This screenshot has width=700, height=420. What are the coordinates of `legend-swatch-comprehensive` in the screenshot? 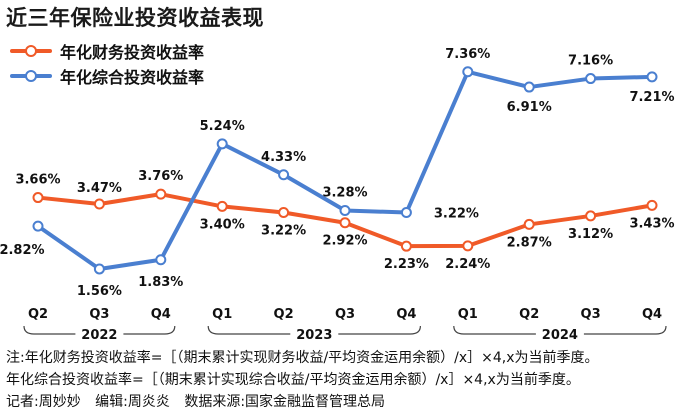 It's located at (31, 76).